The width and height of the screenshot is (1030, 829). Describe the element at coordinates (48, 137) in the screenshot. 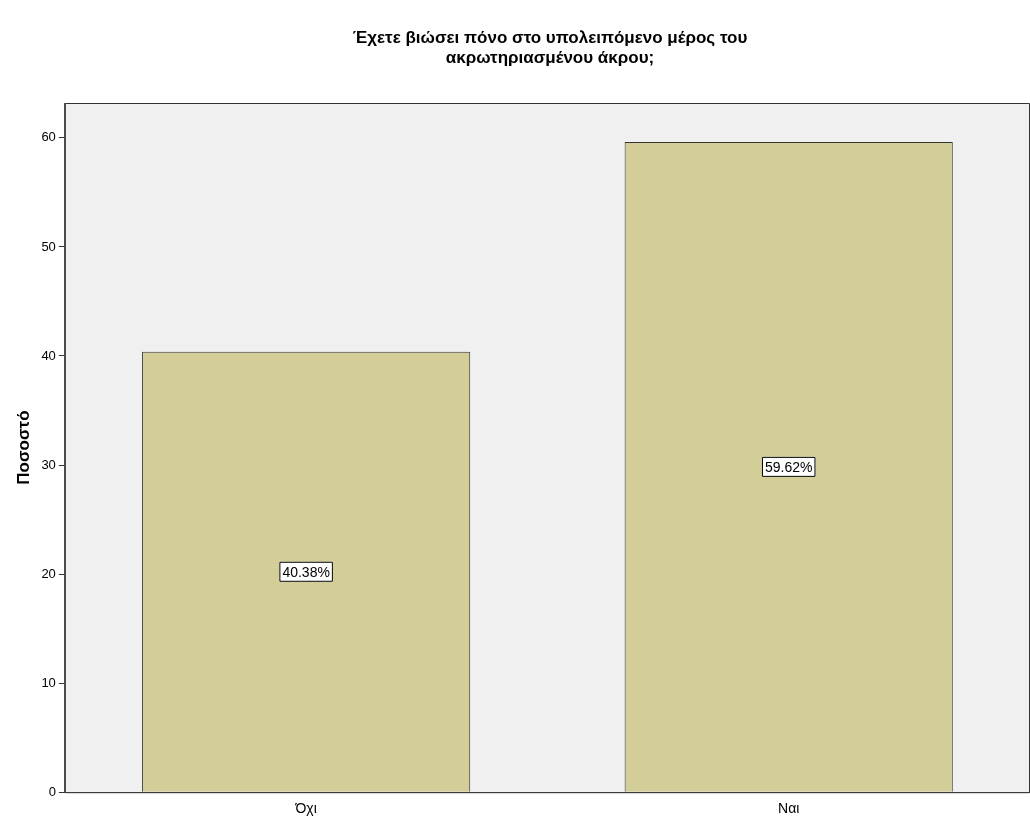

I see `y-tick-label: 60` at that location.